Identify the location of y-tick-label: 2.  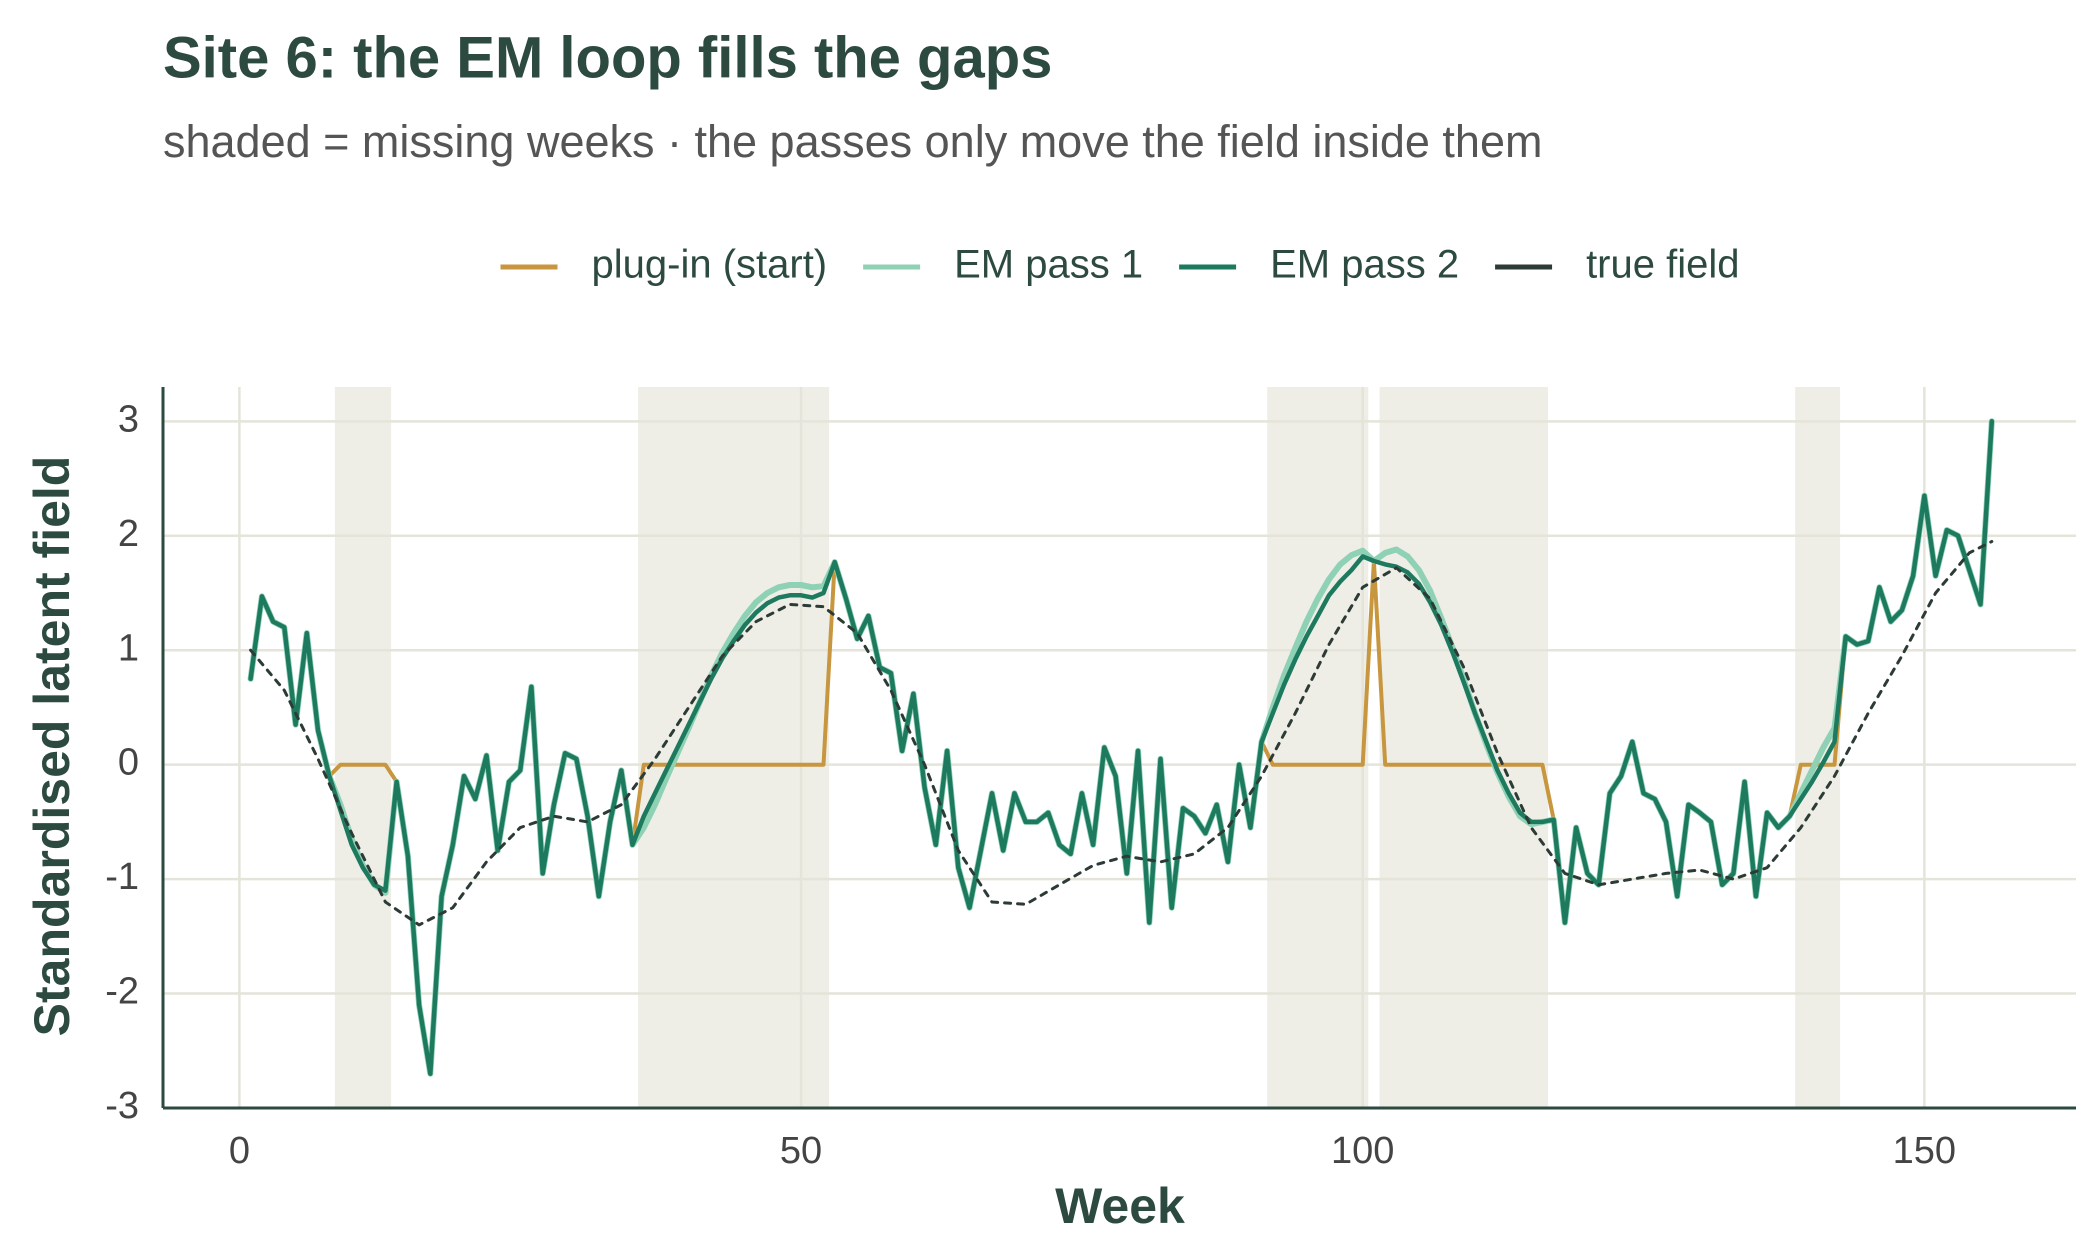
(128, 534).